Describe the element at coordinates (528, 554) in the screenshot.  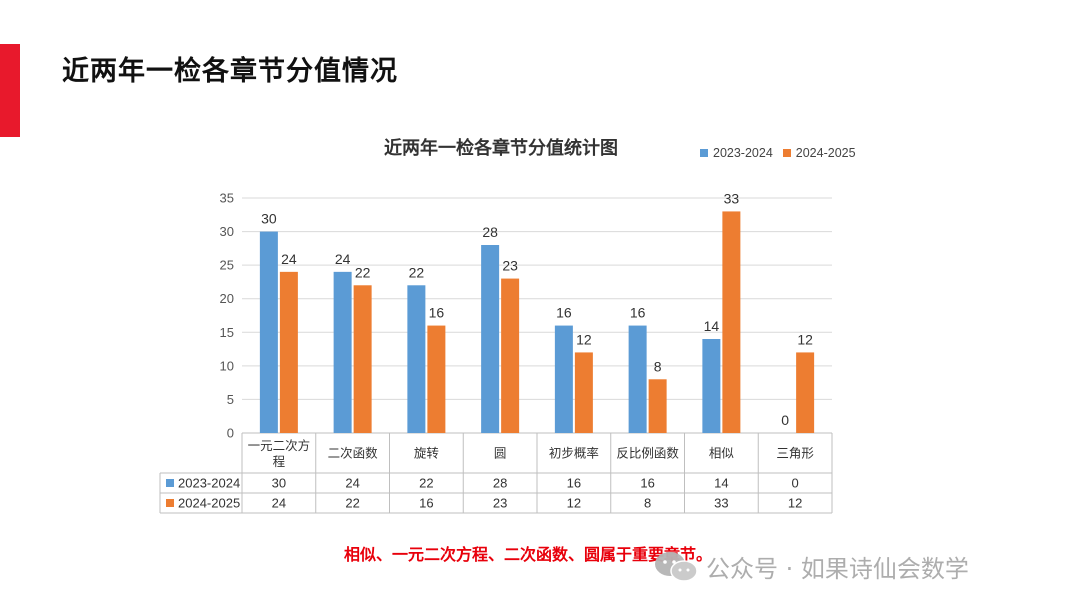
I see `footer-note: 相似、一元二次方程、二次函数、圆属于重要章节。` at that location.